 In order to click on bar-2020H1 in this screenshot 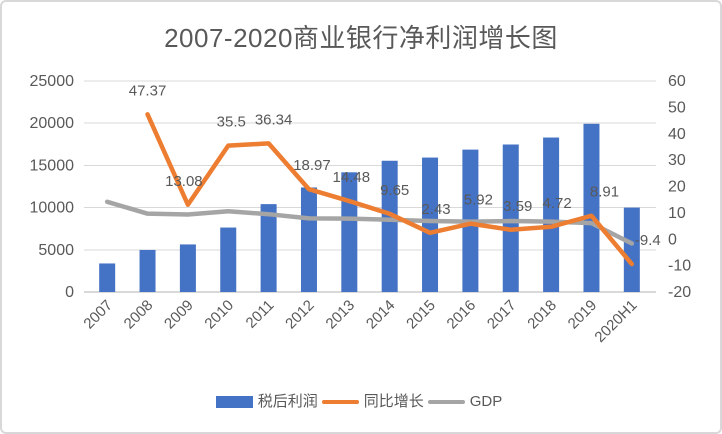, I will do `click(631, 249)`.